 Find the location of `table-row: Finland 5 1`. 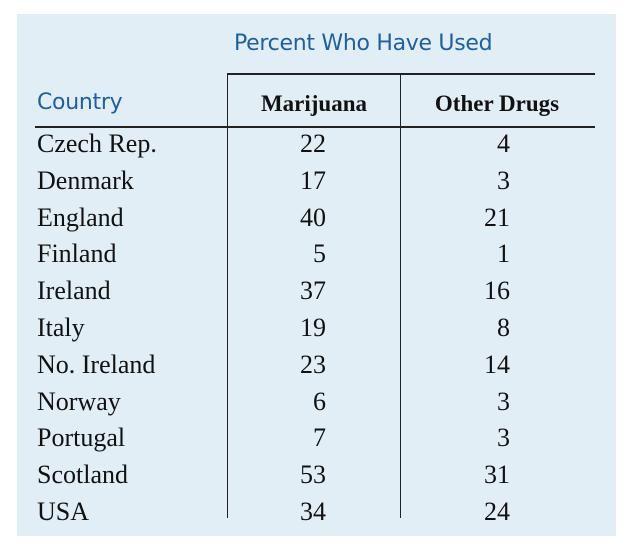

table-row: Finland 5 1 is located at coordinates (318, 254).